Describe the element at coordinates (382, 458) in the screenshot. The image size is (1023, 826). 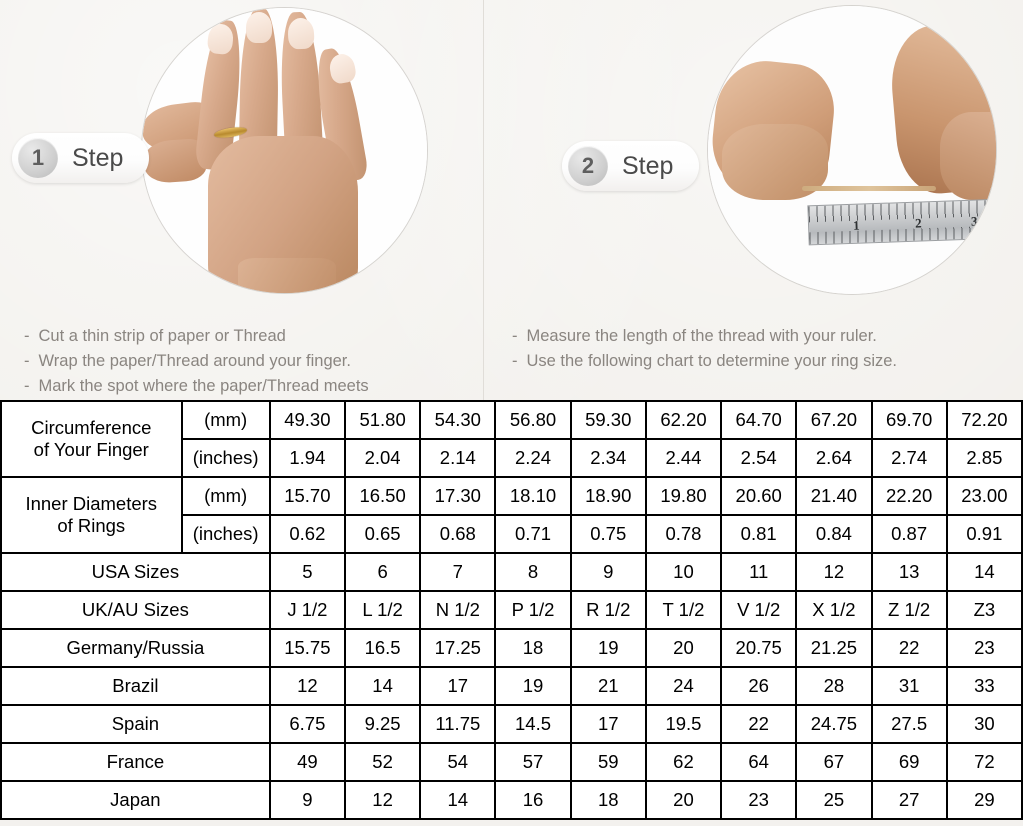
I see `table-cell: 2.04` at that location.